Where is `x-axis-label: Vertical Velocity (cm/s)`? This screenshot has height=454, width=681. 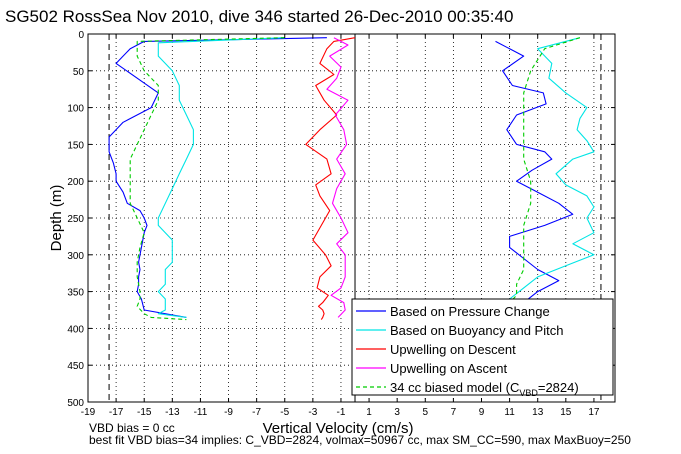 x-axis-label: Vertical Velocity (cm/s) is located at coordinates (338, 428).